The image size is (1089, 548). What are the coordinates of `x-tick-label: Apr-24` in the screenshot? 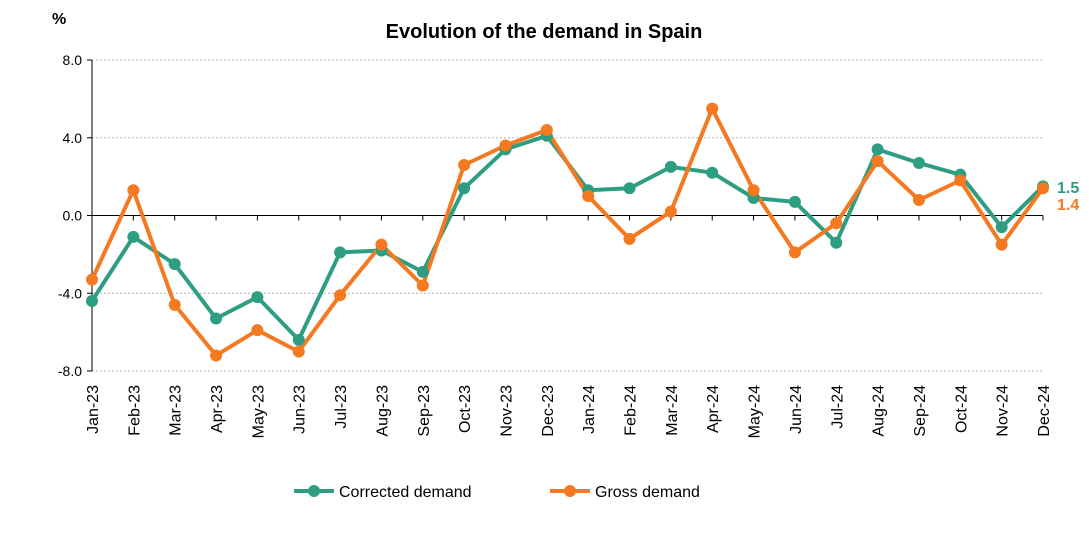 It's located at (713, 409).